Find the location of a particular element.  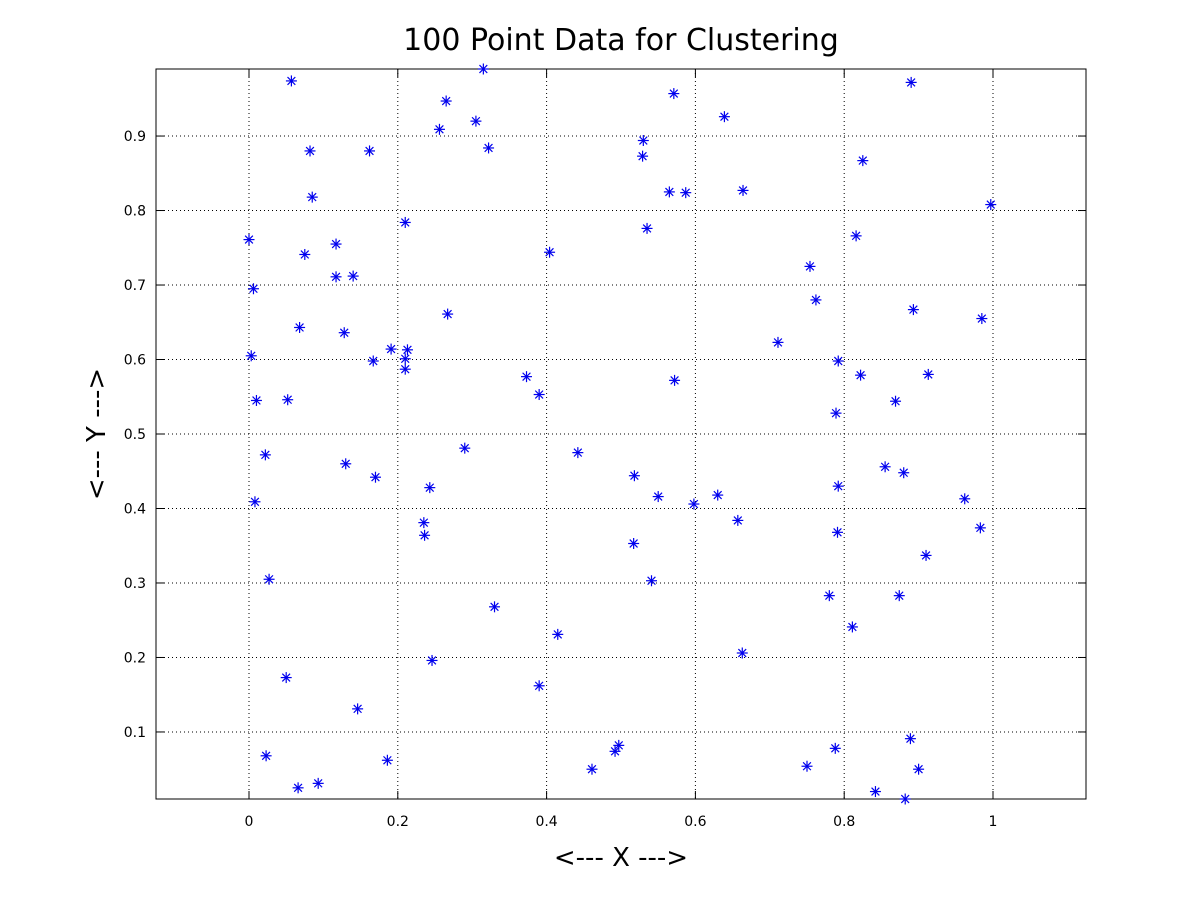

chart-title: 100 Point Data for Clustering is located at coordinates (621, 40).